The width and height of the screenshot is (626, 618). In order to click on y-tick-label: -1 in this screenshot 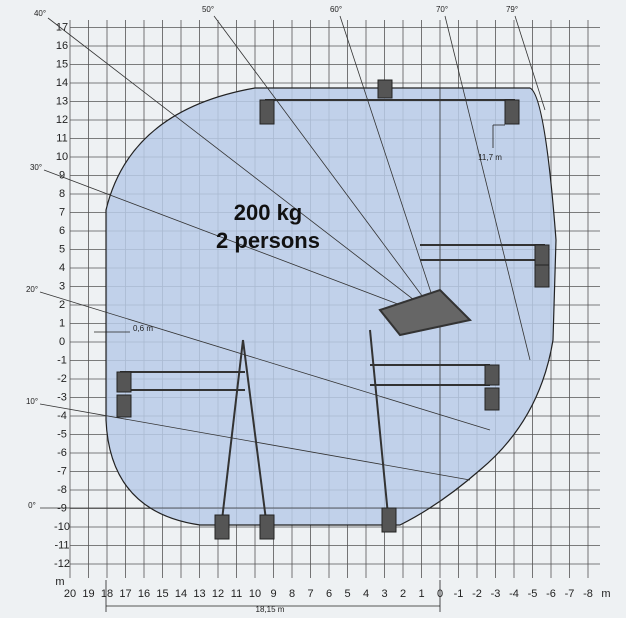, I will do `click(62, 360)`.